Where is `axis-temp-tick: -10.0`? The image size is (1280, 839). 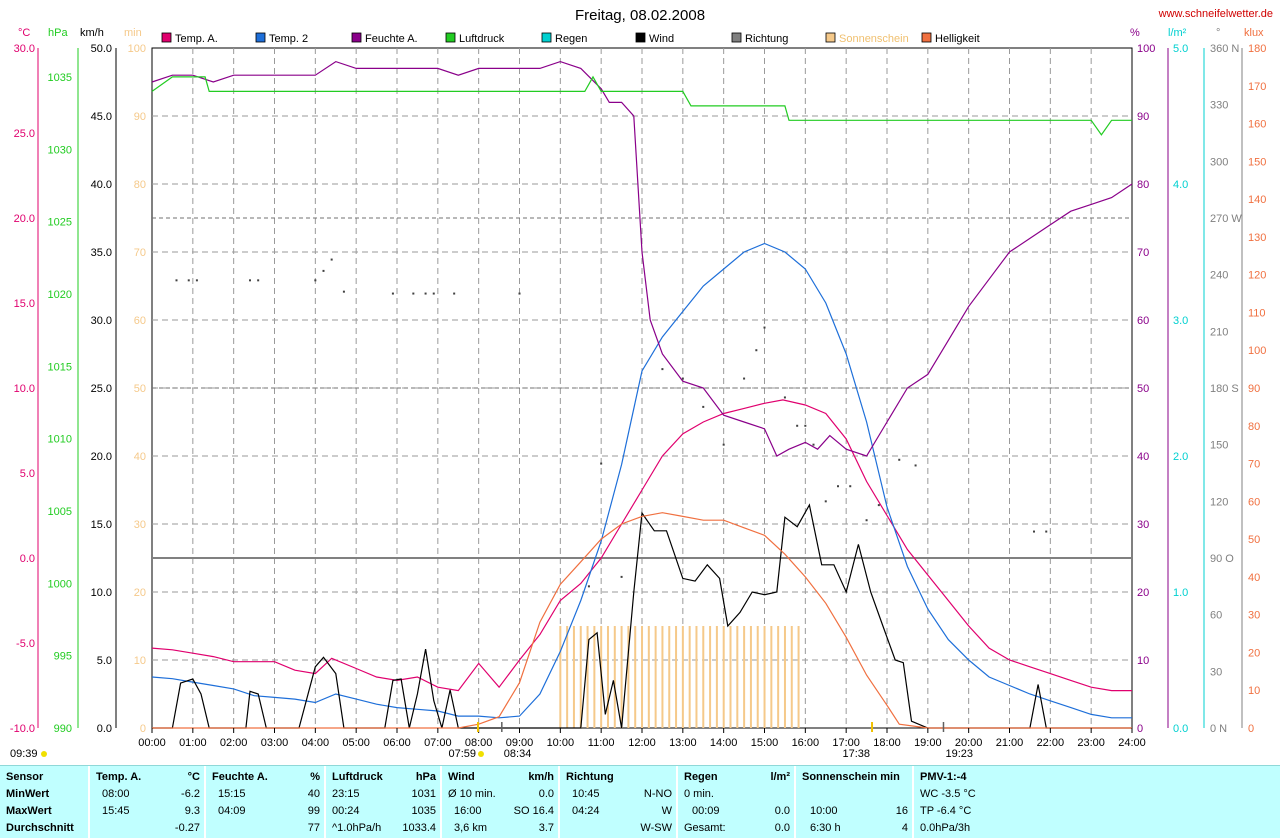 axis-temp-tick: -10.0 is located at coordinates (22, 729).